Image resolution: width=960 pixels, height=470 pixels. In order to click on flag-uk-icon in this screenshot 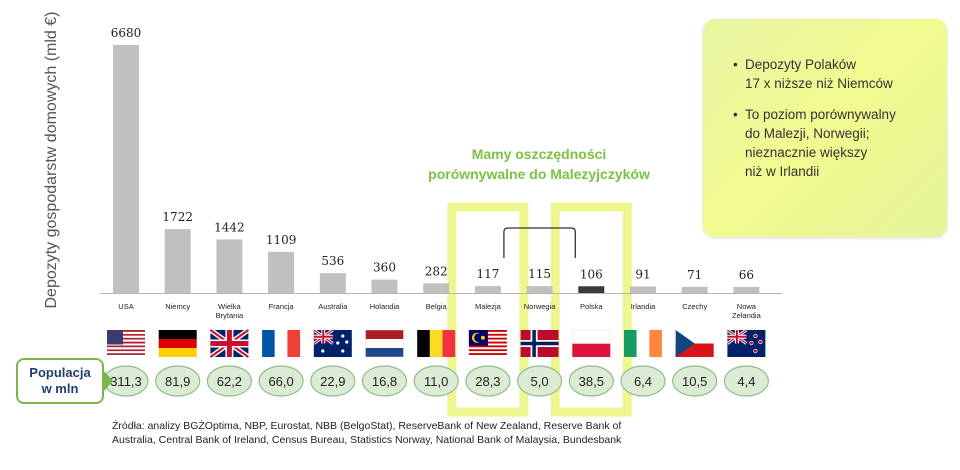, I will do `click(229, 343)`.